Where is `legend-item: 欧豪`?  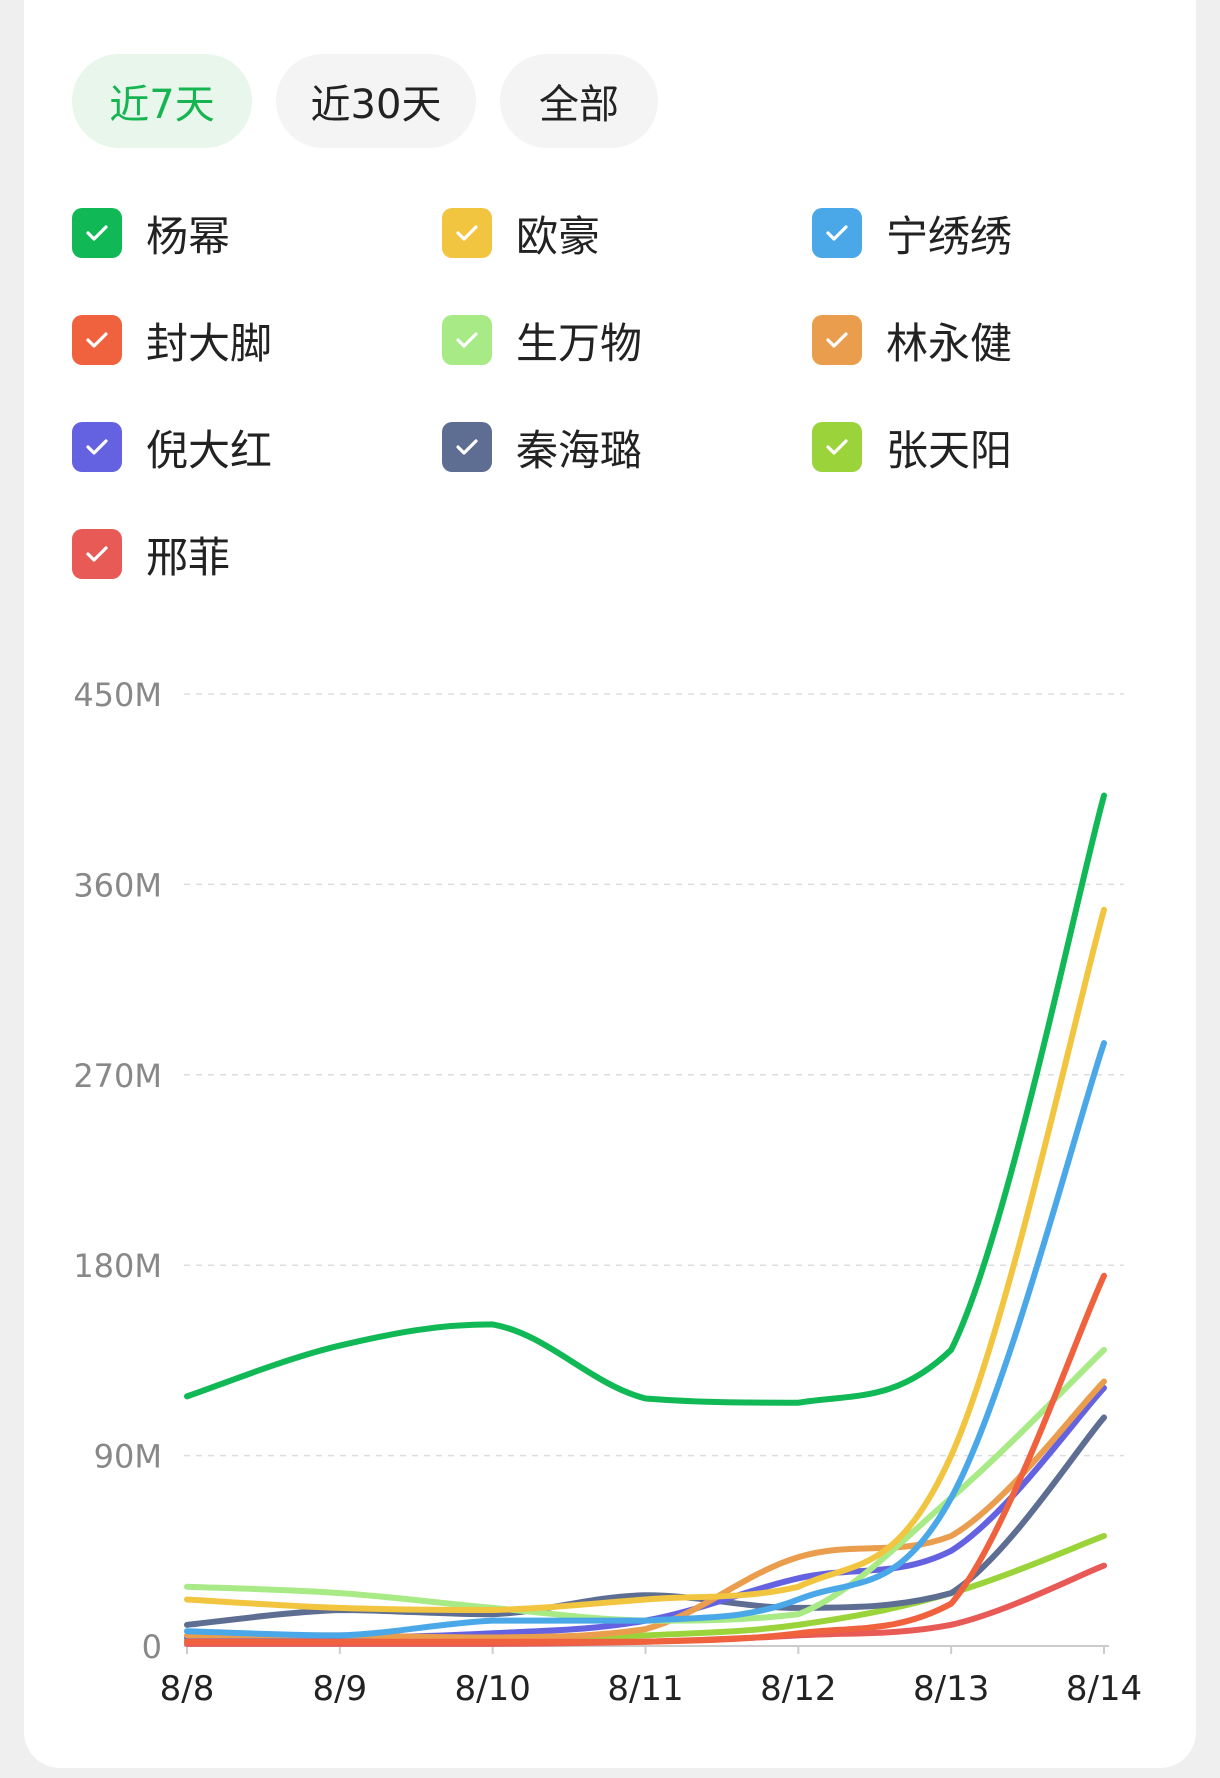
legend-item: 欧豪 is located at coordinates (521, 233).